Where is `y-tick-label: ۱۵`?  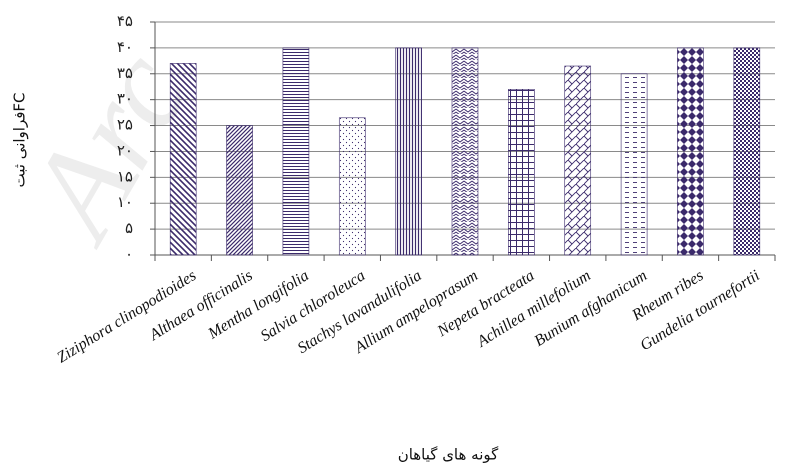
y-tick-label: ۱۵ is located at coordinates (125, 176).